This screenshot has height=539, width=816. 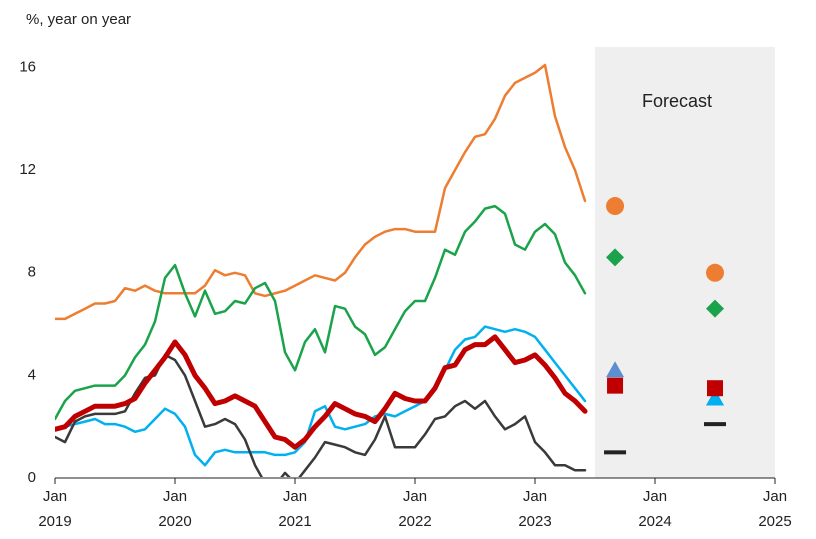 What do you see at coordinates (654, 509) in the screenshot?
I see `x-tick-label: Jan 2024` at bounding box center [654, 509].